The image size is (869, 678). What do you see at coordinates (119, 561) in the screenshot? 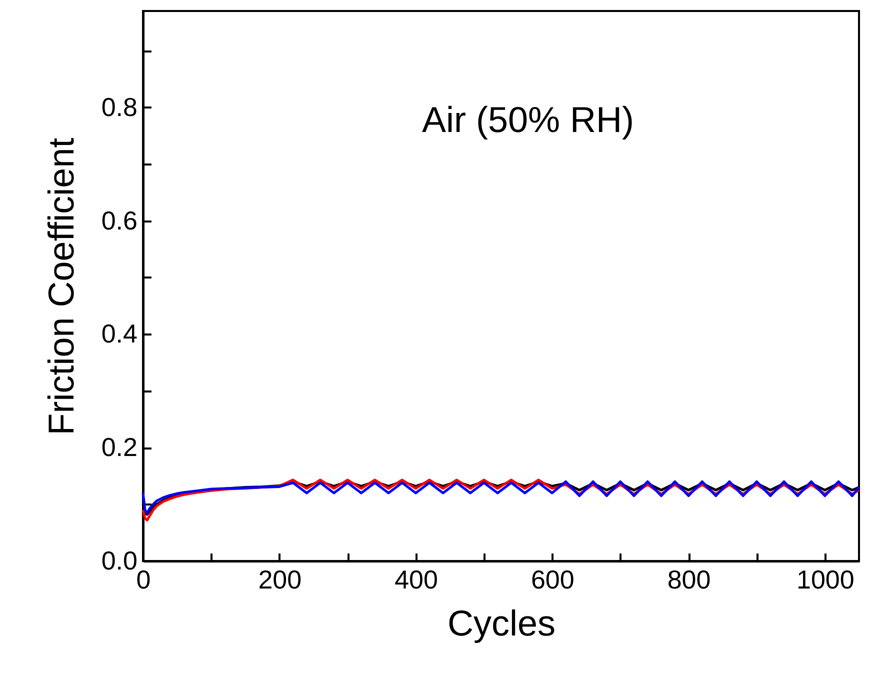
I see `y-tick-label: 0.0` at bounding box center [119, 561].